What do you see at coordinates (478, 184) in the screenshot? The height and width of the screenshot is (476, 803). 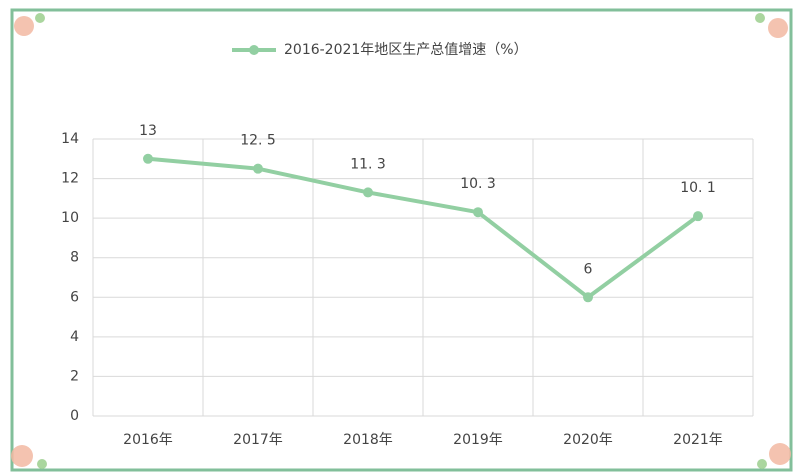 I see `data-label: 10. 3` at bounding box center [478, 184].